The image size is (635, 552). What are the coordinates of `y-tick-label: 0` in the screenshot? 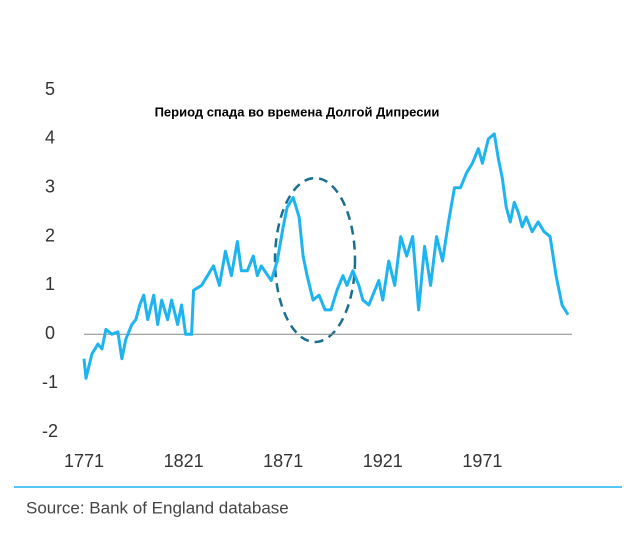 It's located at (50, 333).